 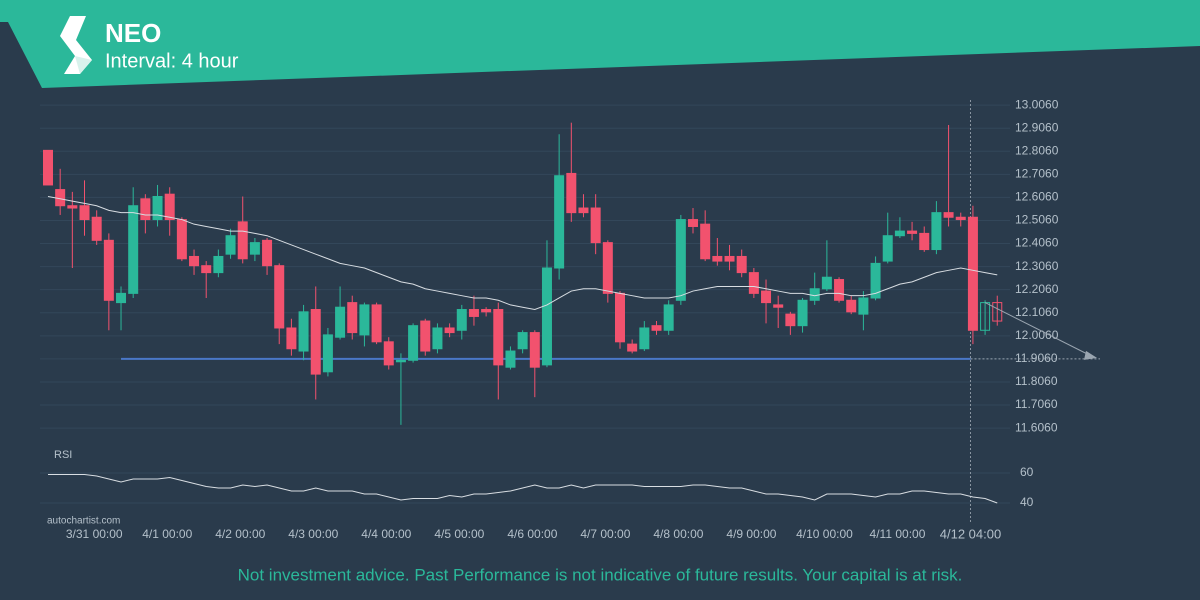 What do you see at coordinates (523, 489) in the screenshot?
I see `rsi-line` at bounding box center [523, 489].